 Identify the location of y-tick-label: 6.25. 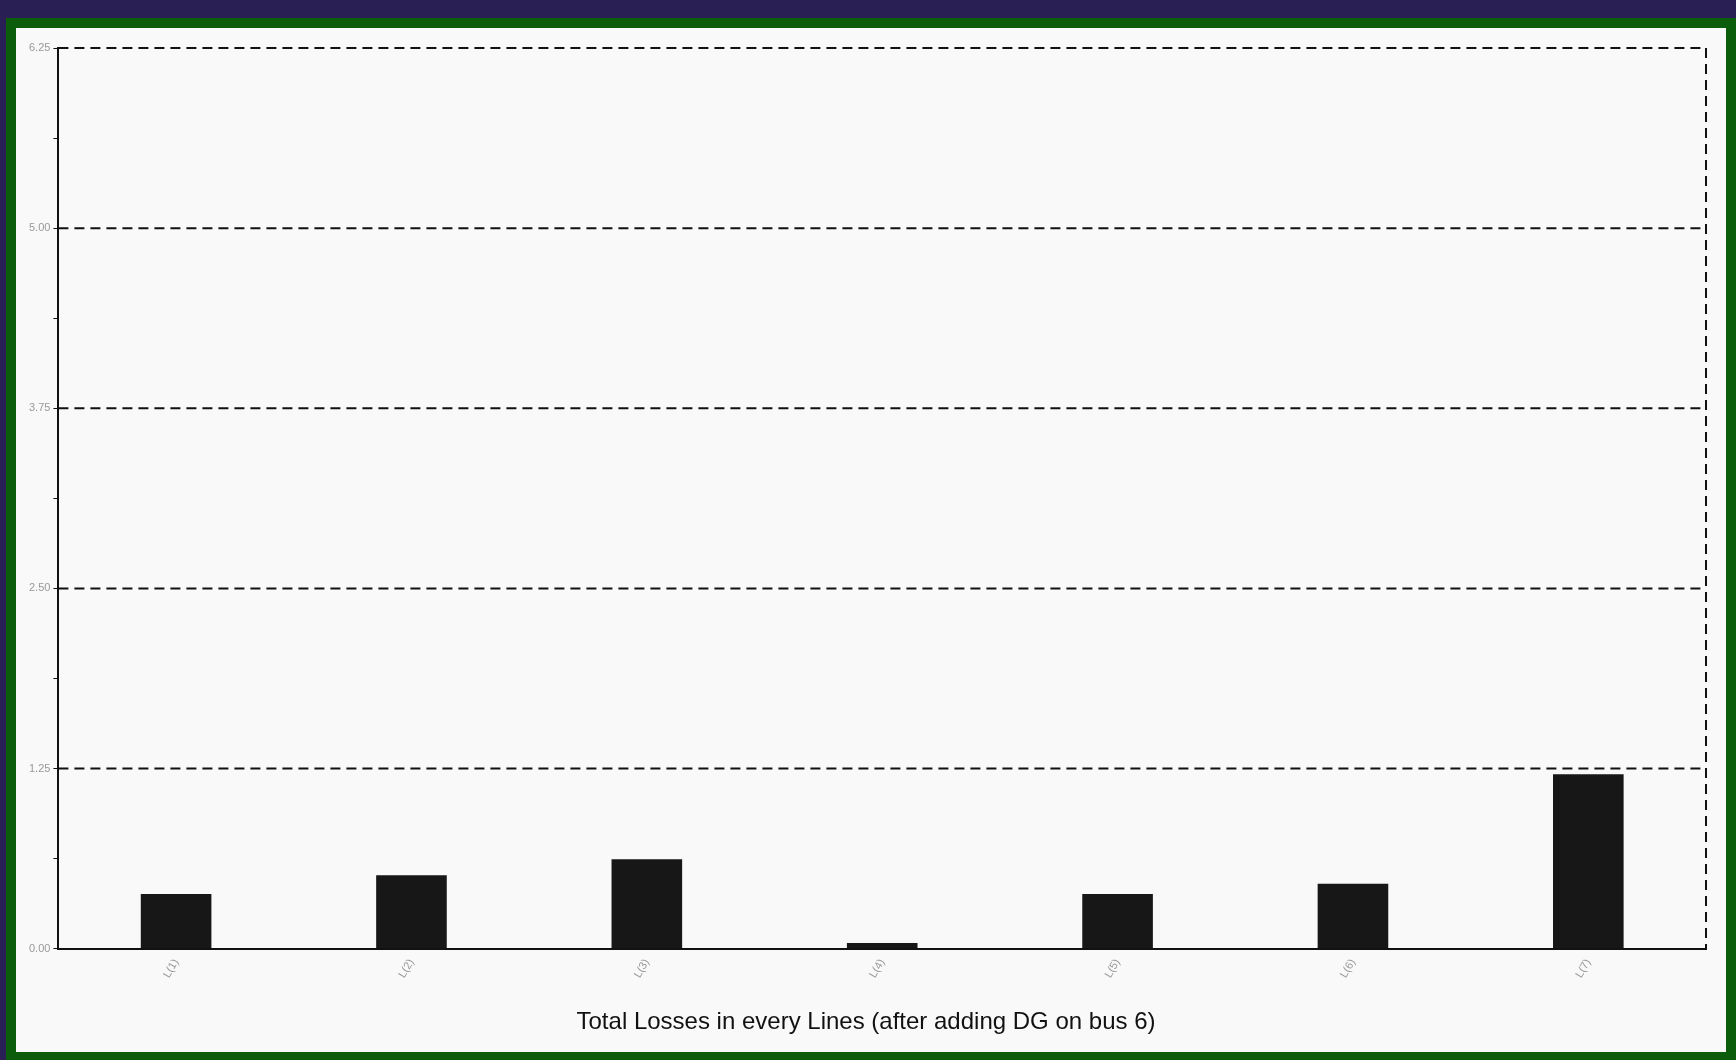
(39, 47).